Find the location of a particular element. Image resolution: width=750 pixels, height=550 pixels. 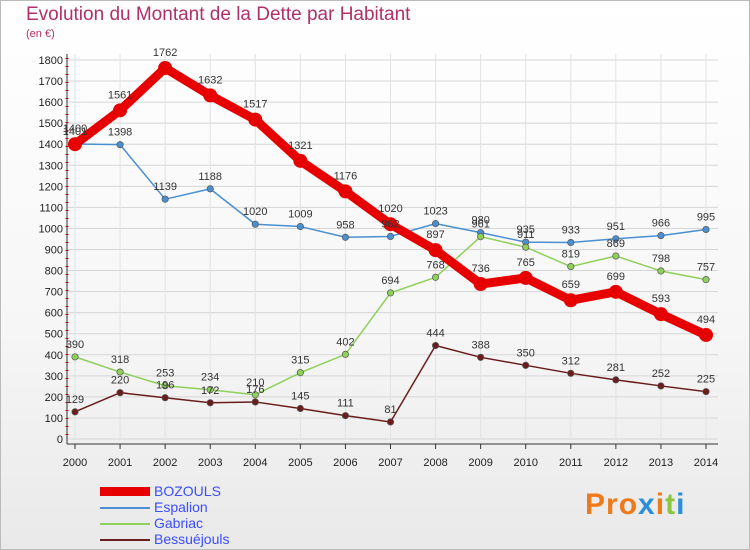

data-label: 958 is located at coordinates (345, 225).